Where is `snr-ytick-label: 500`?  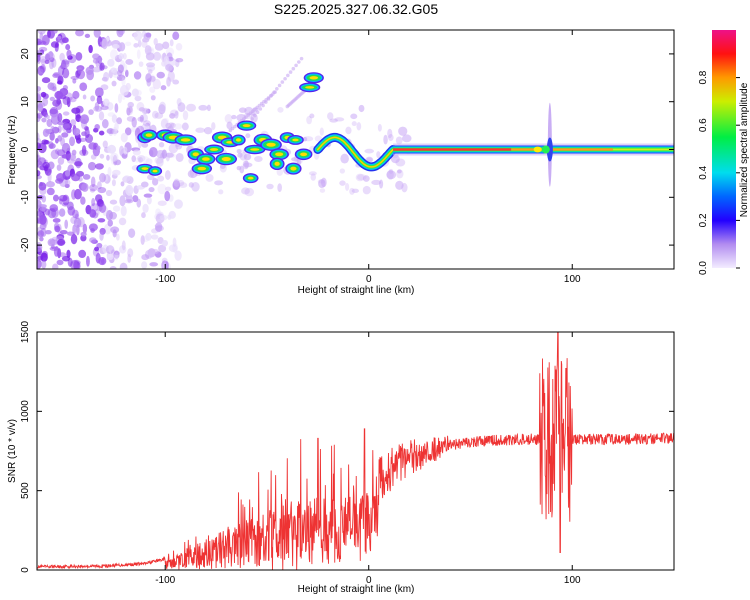 snr-ytick-label: 500 is located at coordinates (25, 490).